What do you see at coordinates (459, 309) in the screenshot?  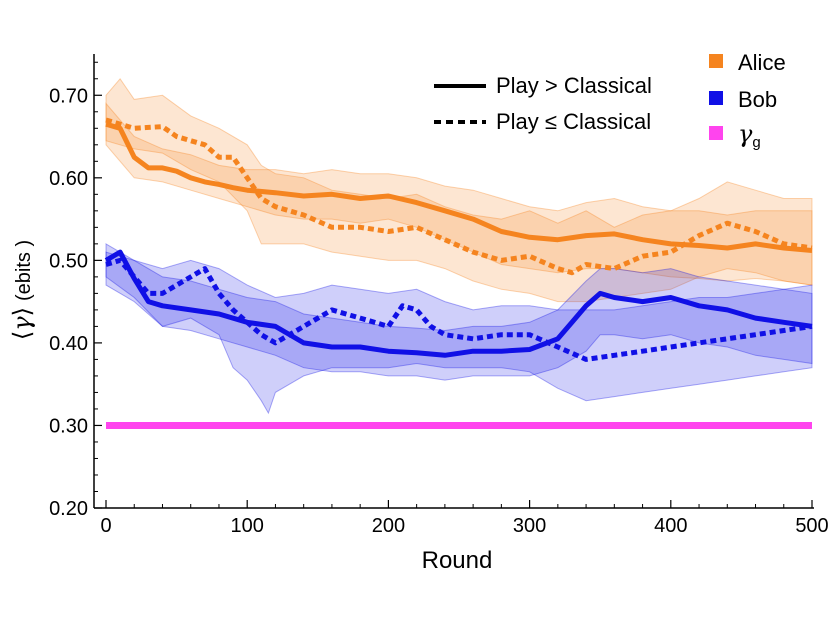 I see `series-line-bob-dashed` at bounding box center [459, 309].